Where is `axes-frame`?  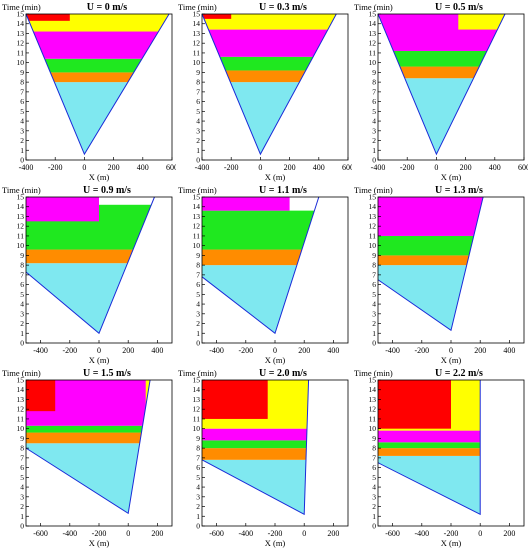
axes-frame is located at coordinates (451, 87).